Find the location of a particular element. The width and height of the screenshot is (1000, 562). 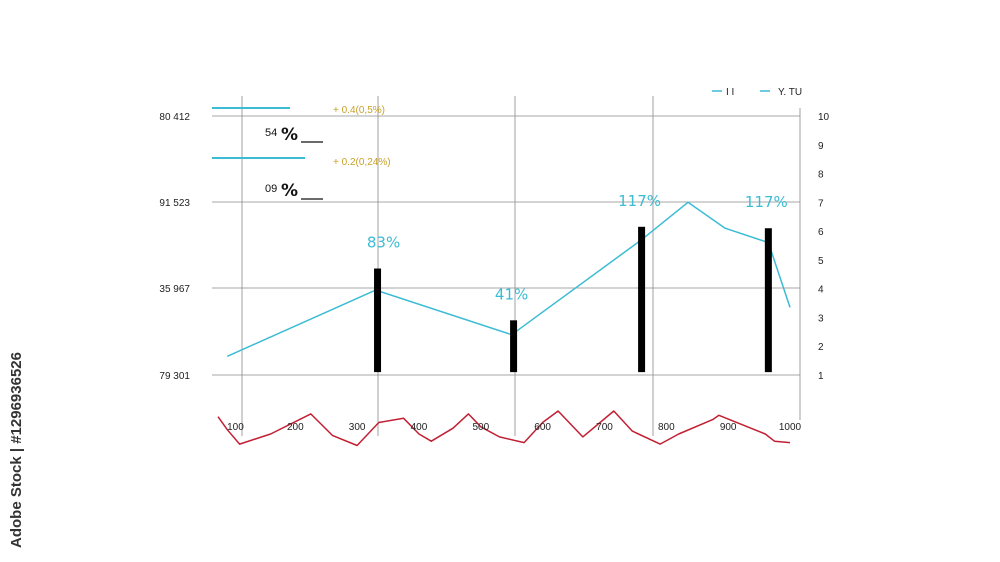

left-tick-label: 79 301 is located at coordinates (174, 376).